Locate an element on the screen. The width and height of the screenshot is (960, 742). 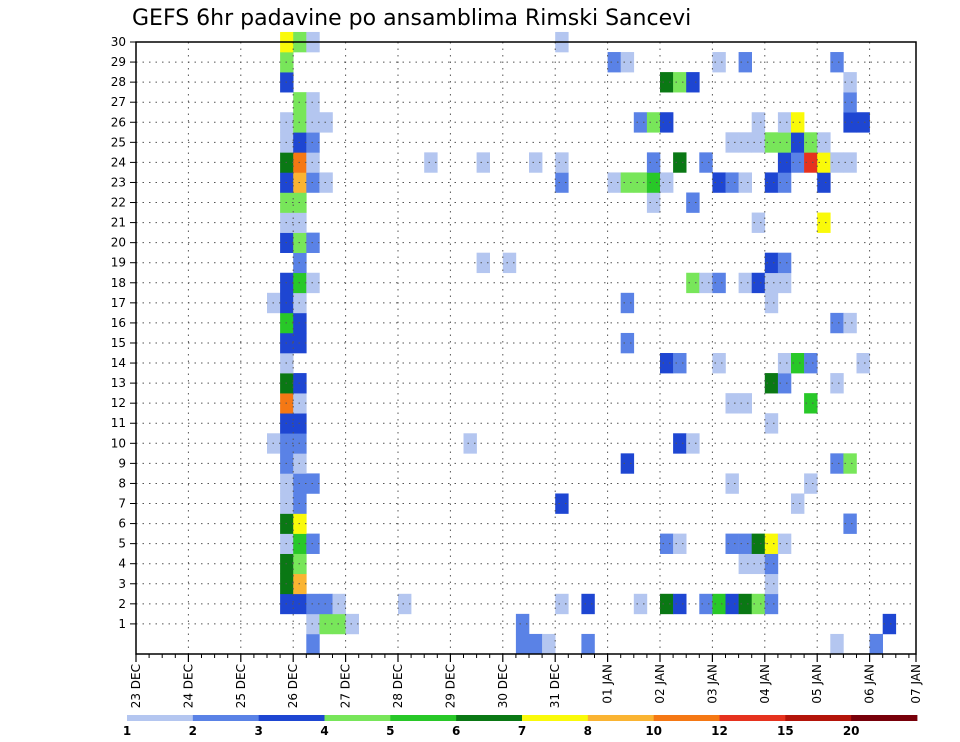
legend-label: 5 is located at coordinates (390, 731).